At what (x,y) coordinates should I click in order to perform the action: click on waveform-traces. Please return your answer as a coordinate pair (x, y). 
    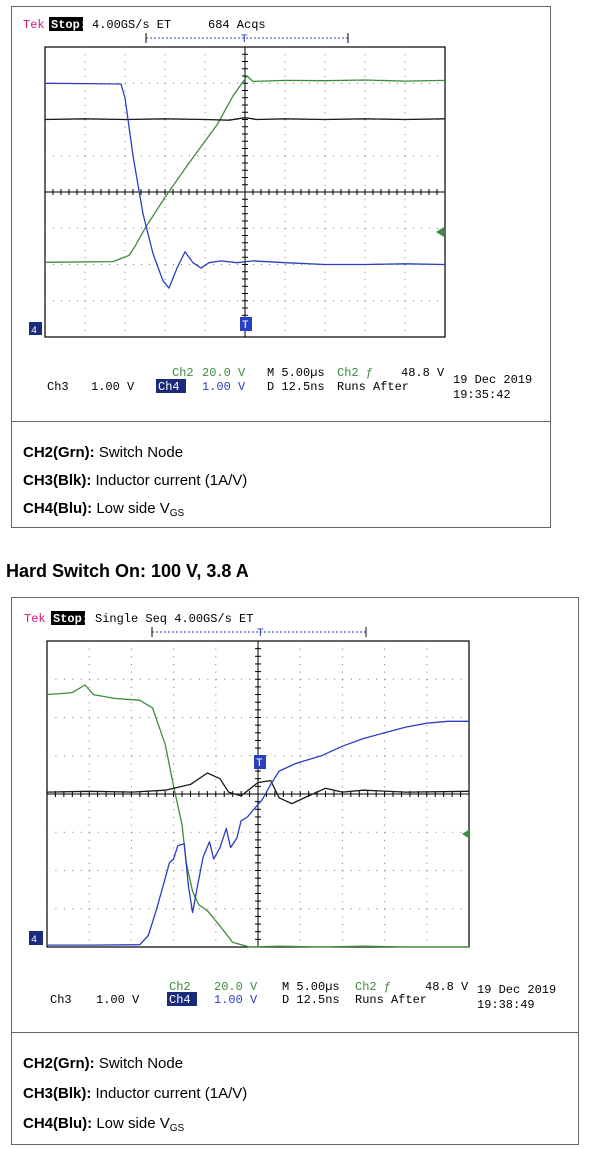
    Looking at the image, I should click on (245, 182).